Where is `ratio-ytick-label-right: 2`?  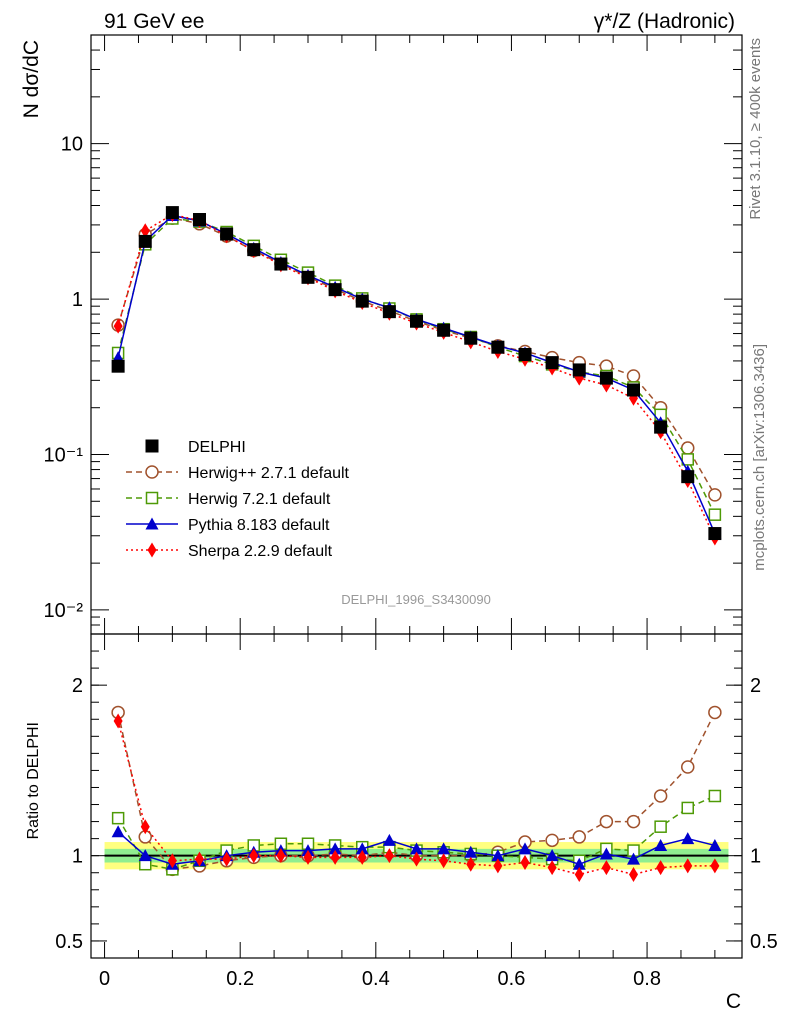 ratio-ytick-label-right: 2 is located at coordinates (755, 686).